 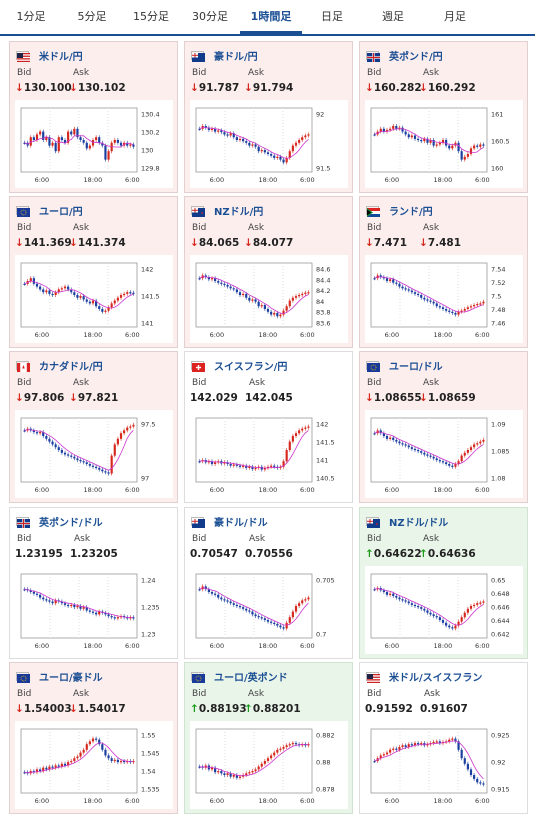 What do you see at coordinates (61, 212) in the screenshot?
I see `currency-pair-name: ユーロ/円` at bounding box center [61, 212].